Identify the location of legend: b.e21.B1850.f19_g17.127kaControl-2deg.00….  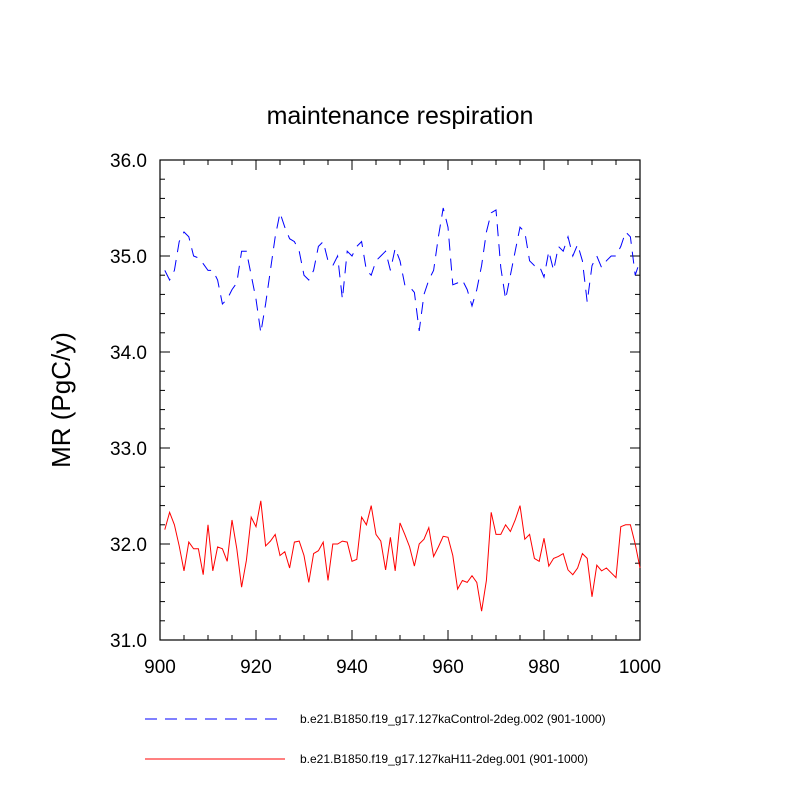
(375, 739).